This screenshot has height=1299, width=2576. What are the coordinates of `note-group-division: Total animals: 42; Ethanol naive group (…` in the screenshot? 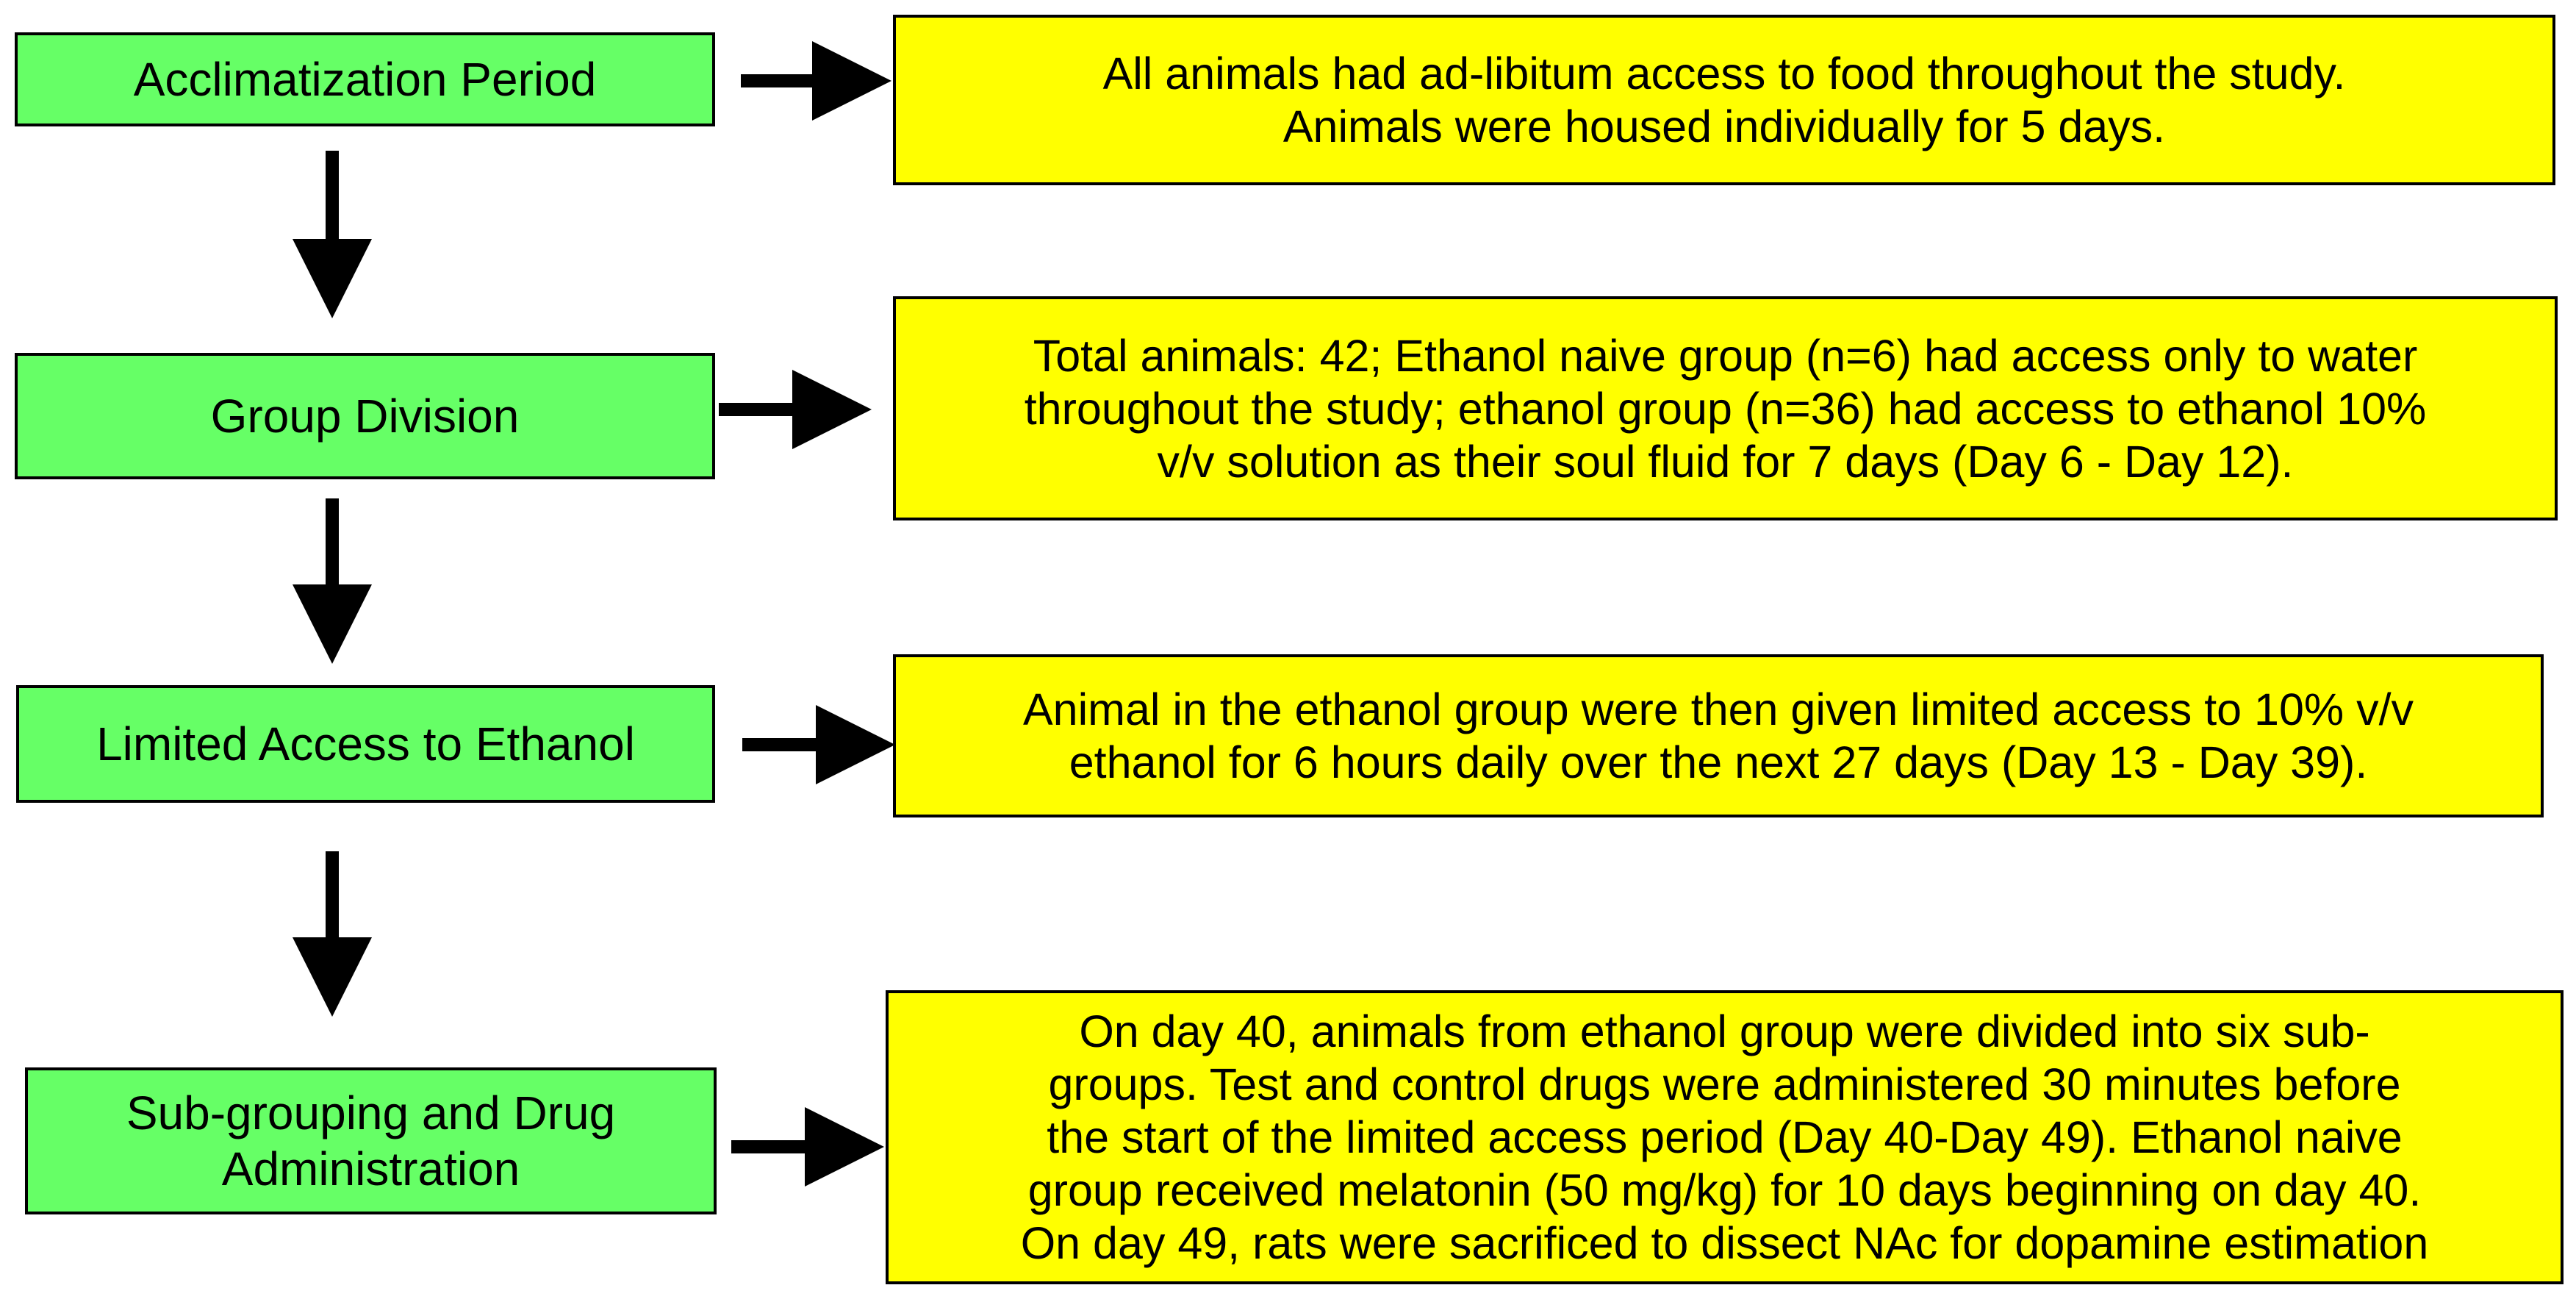 It's located at (1725, 408).